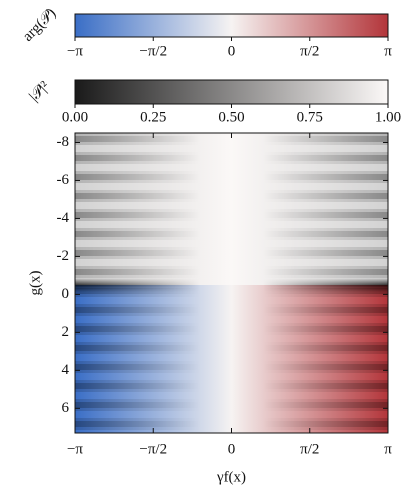 This screenshot has width=420, height=503. Describe the element at coordinates (39, 24) in the screenshot. I see `colorbar-label: arg(𝒫)` at that location.